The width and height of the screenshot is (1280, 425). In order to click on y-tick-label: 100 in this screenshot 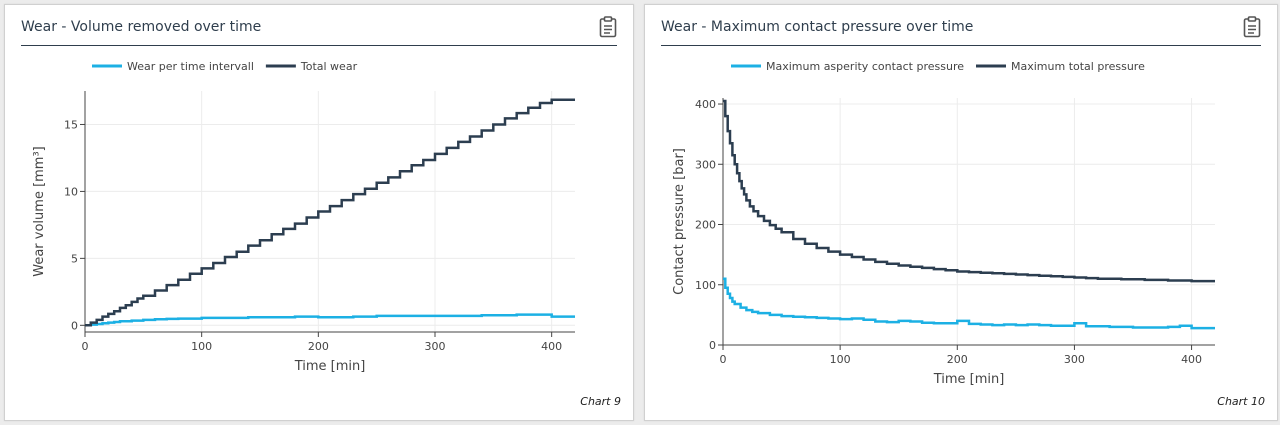, I will do `click(705, 285)`.